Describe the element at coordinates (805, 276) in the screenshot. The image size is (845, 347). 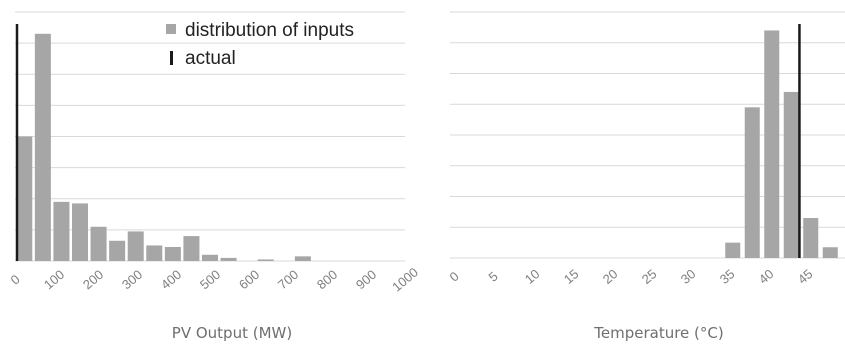
I see `x-tick-label: 45` at that location.